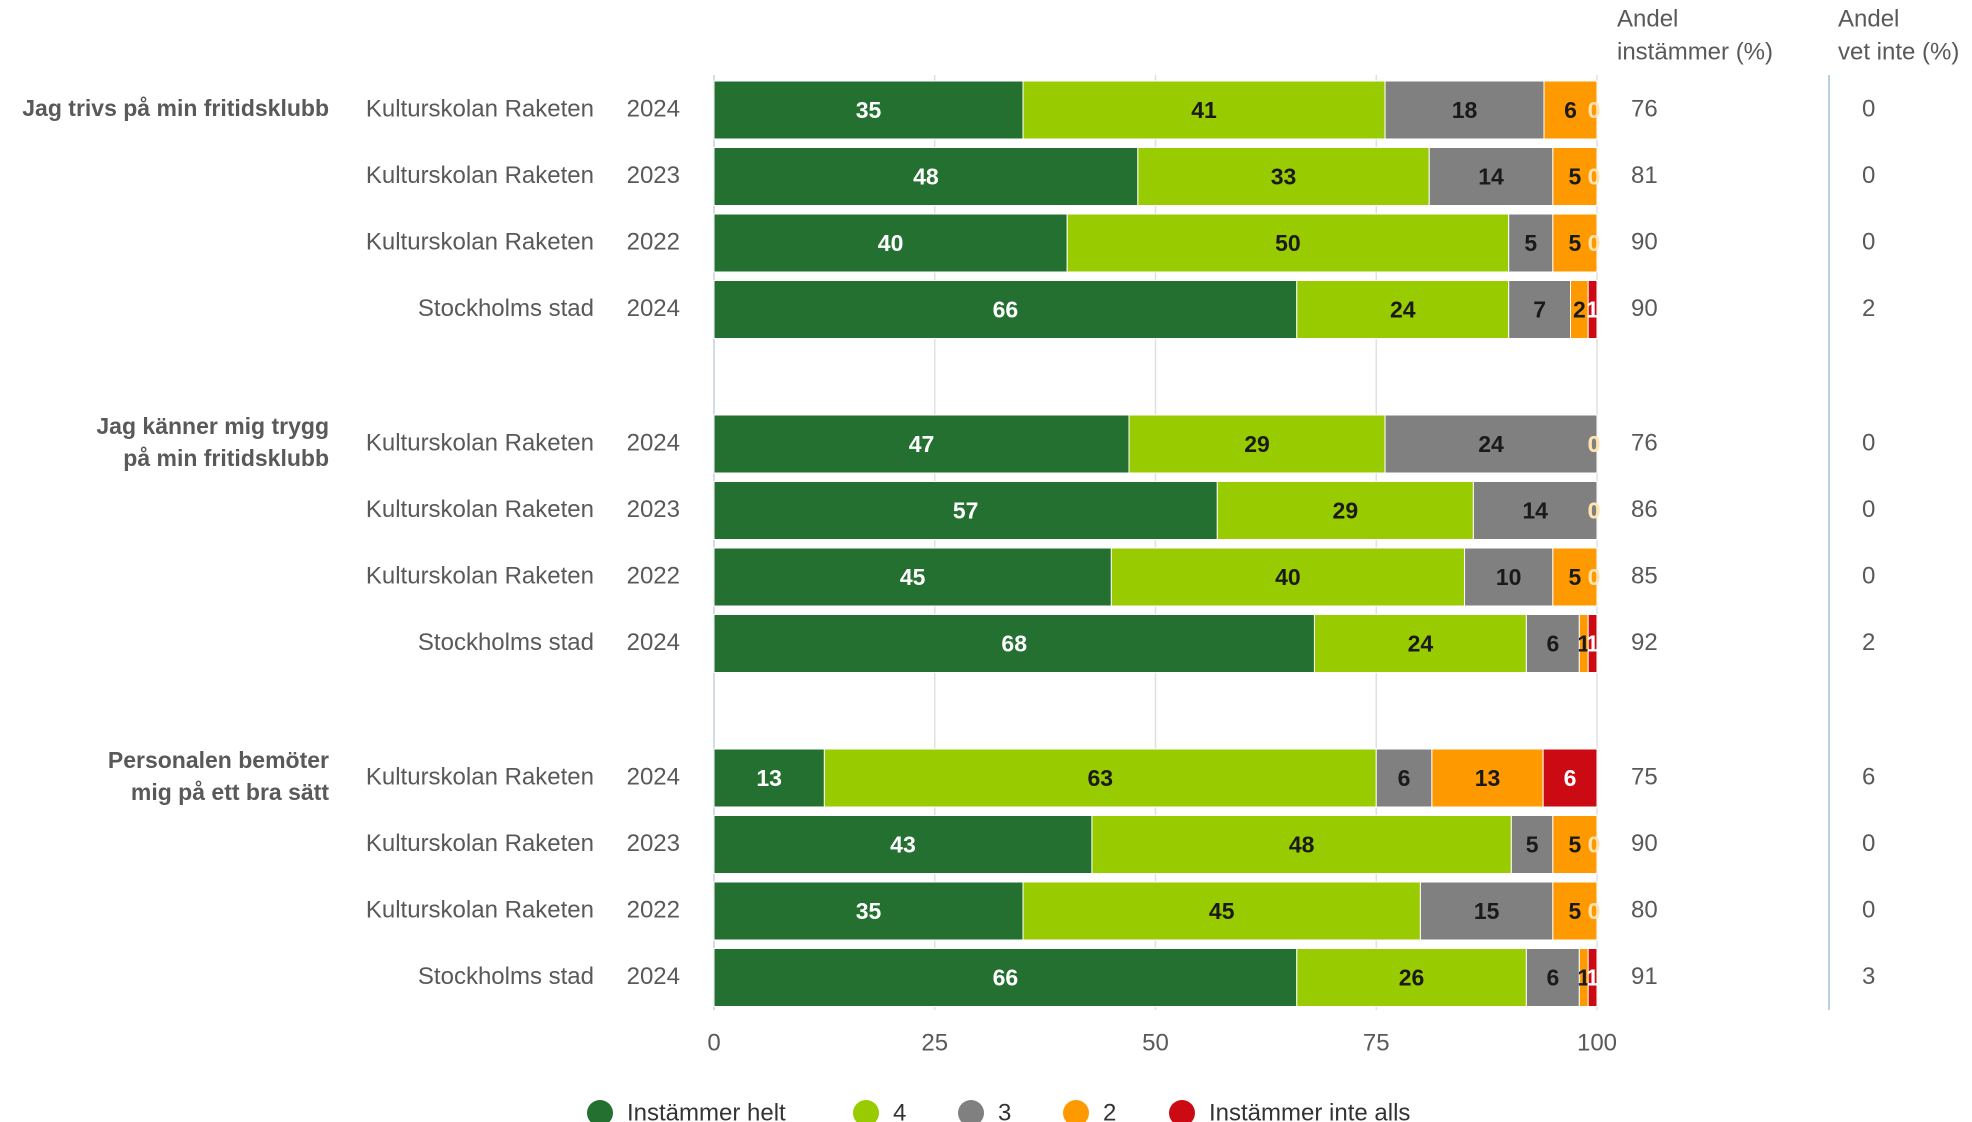 The height and width of the screenshot is (1122, 1972). What do you see at coordinates (230, 792) in the screenshot?
I see `group-label: mig på ett bra sätt` at bounding box center [230, 792].